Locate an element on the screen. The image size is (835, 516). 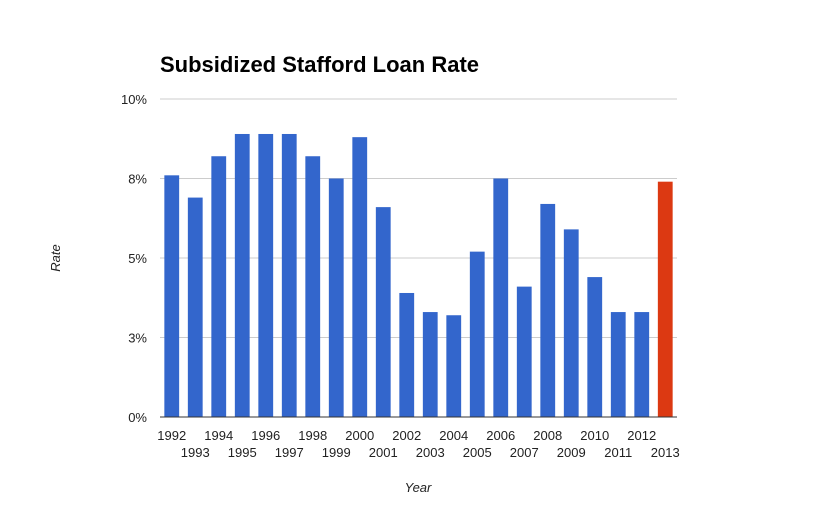
bar-2012 is located at coordinates (642, 364).